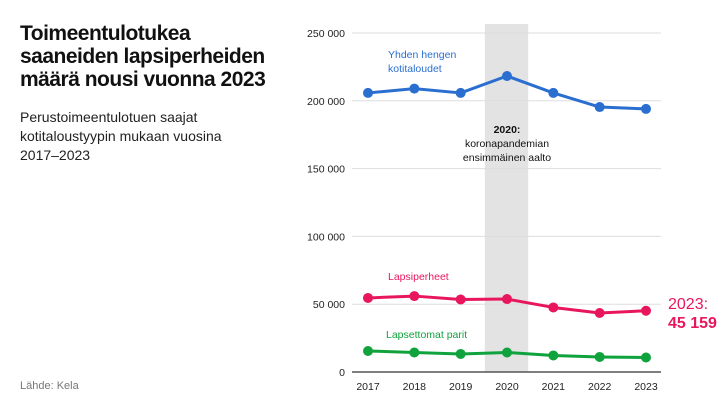  Describe the element at coordinates (326, 170) in the screenshot. I see `y-tick-label: 150 000` at that location.